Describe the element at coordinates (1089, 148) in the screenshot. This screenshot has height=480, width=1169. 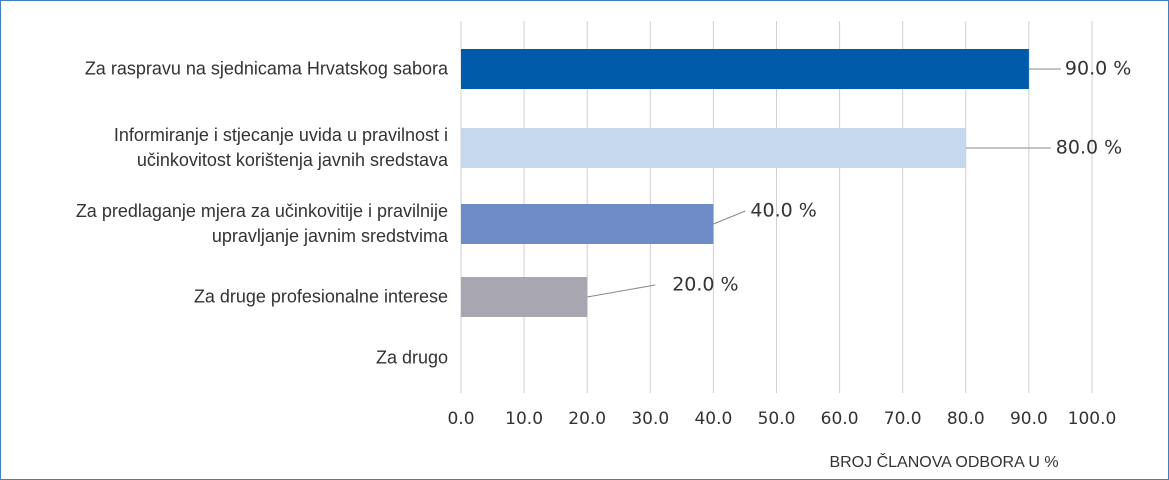
I see `value-label: 80.0 %` at that location.